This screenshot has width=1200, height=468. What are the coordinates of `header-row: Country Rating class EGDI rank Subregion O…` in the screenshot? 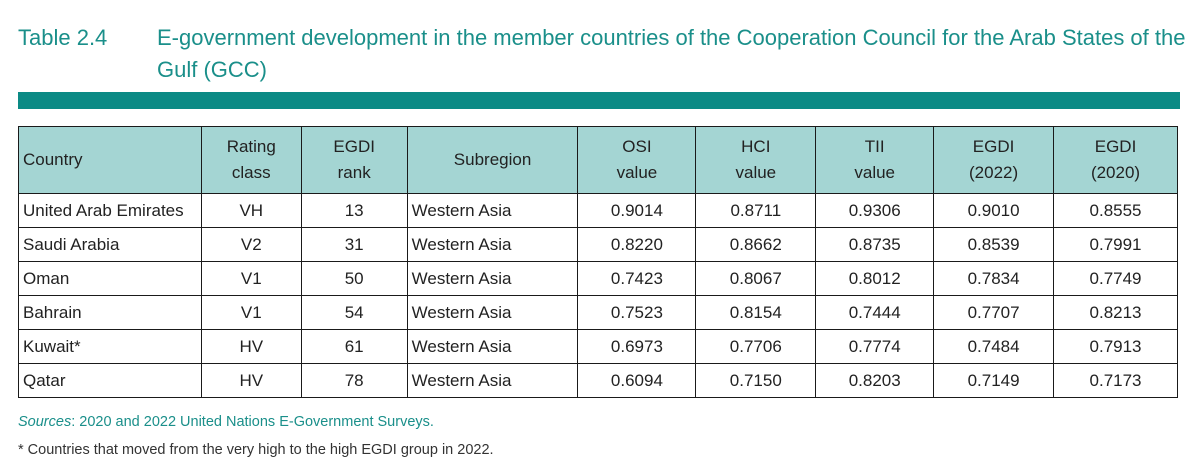 It's located at (598, 160).